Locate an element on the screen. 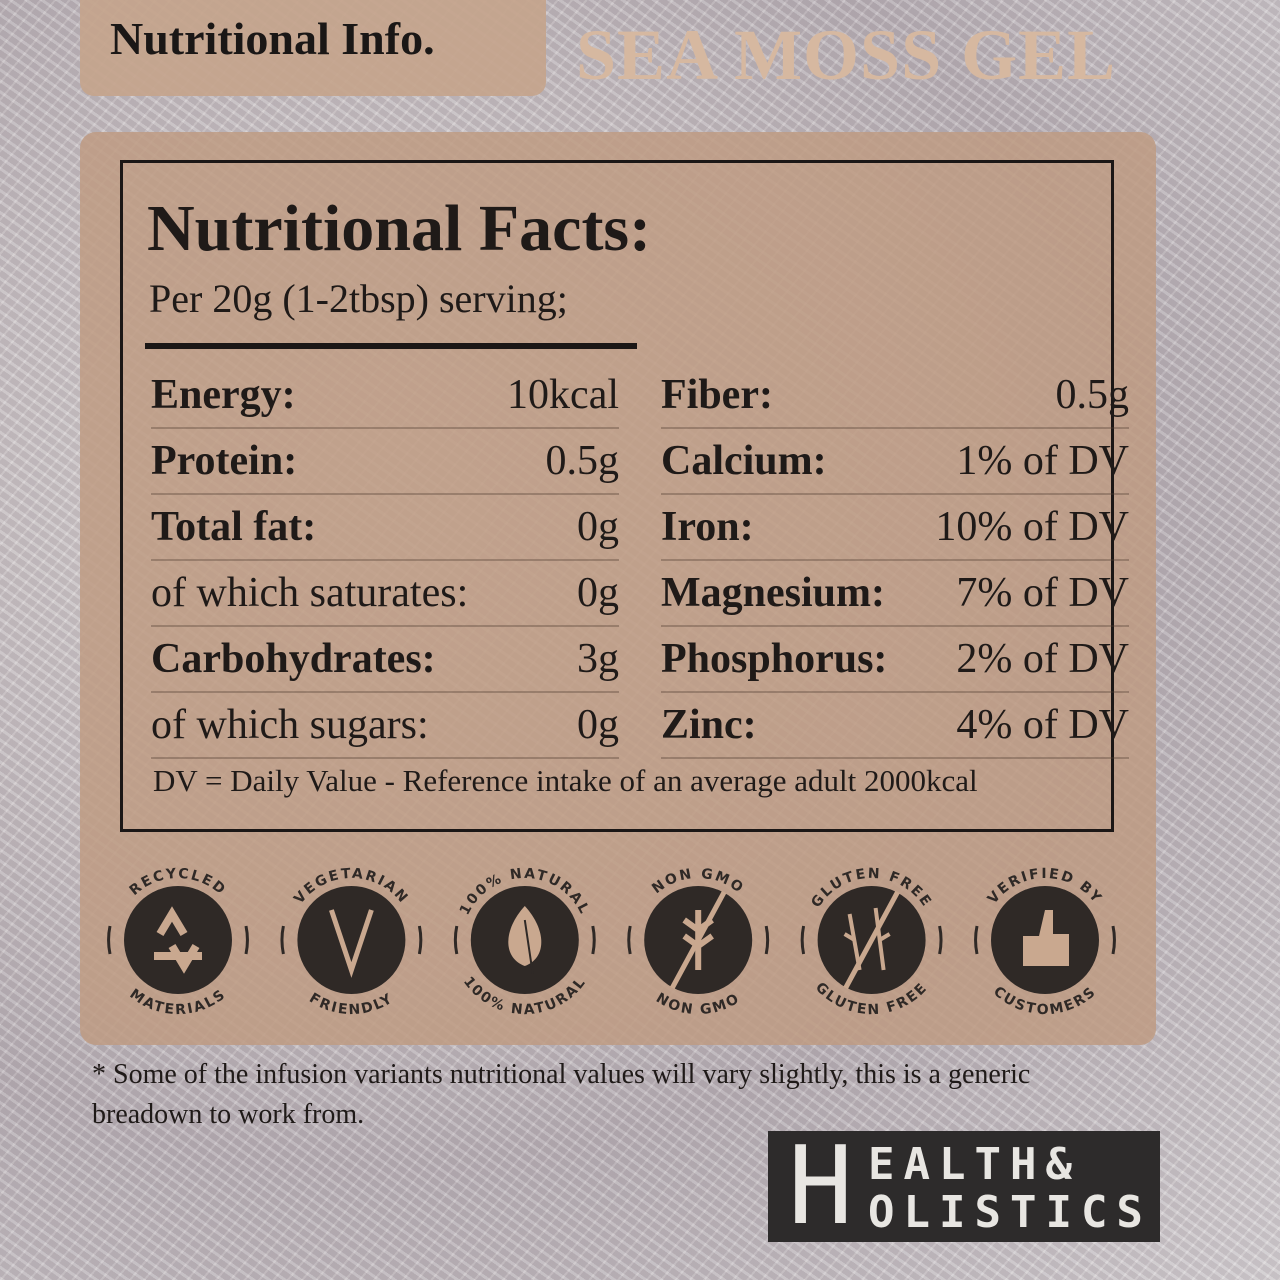 The height and width of the screenshot is (1280, 1280). serving-size: Per 20g (1-2tbsp) serving; is located at coordinates (358, 298).